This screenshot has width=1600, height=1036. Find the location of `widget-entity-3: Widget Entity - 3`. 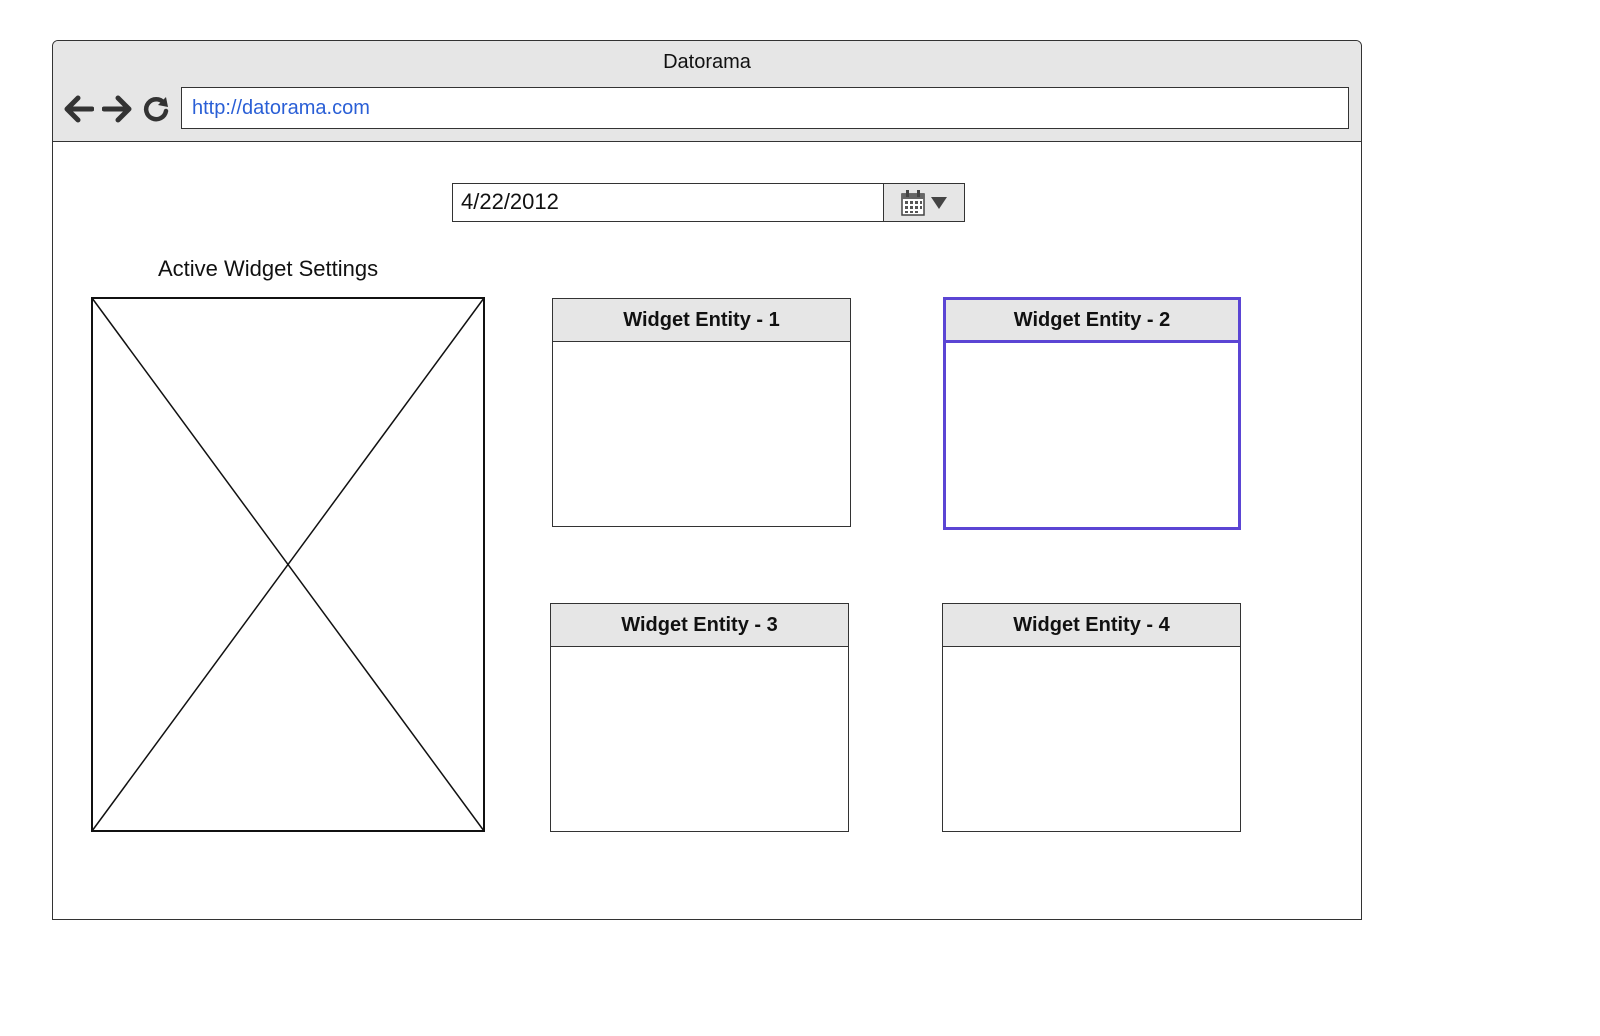

widget-entity-3: Widget Entity - 3 is located at coordinates (699, 717).